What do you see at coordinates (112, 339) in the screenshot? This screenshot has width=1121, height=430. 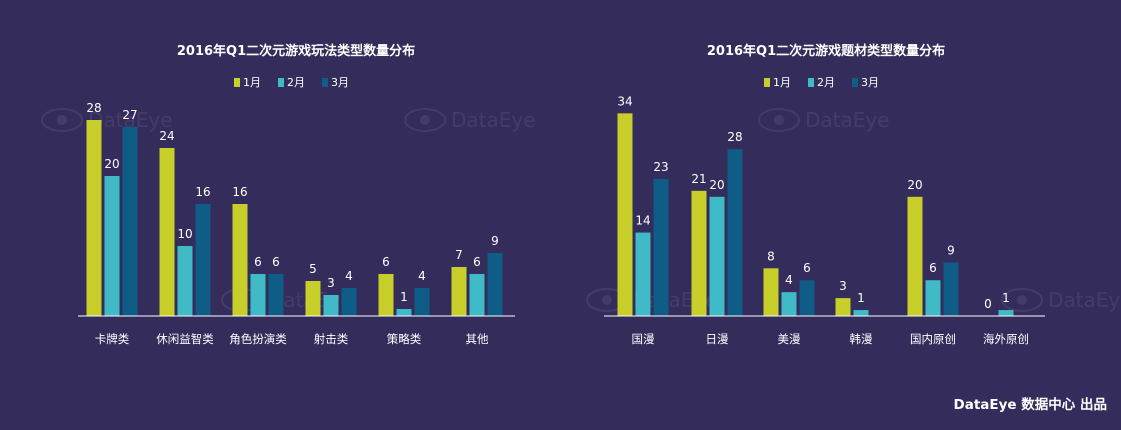 I see `category-label: 卡牌类` at bounding box center [112, 339].